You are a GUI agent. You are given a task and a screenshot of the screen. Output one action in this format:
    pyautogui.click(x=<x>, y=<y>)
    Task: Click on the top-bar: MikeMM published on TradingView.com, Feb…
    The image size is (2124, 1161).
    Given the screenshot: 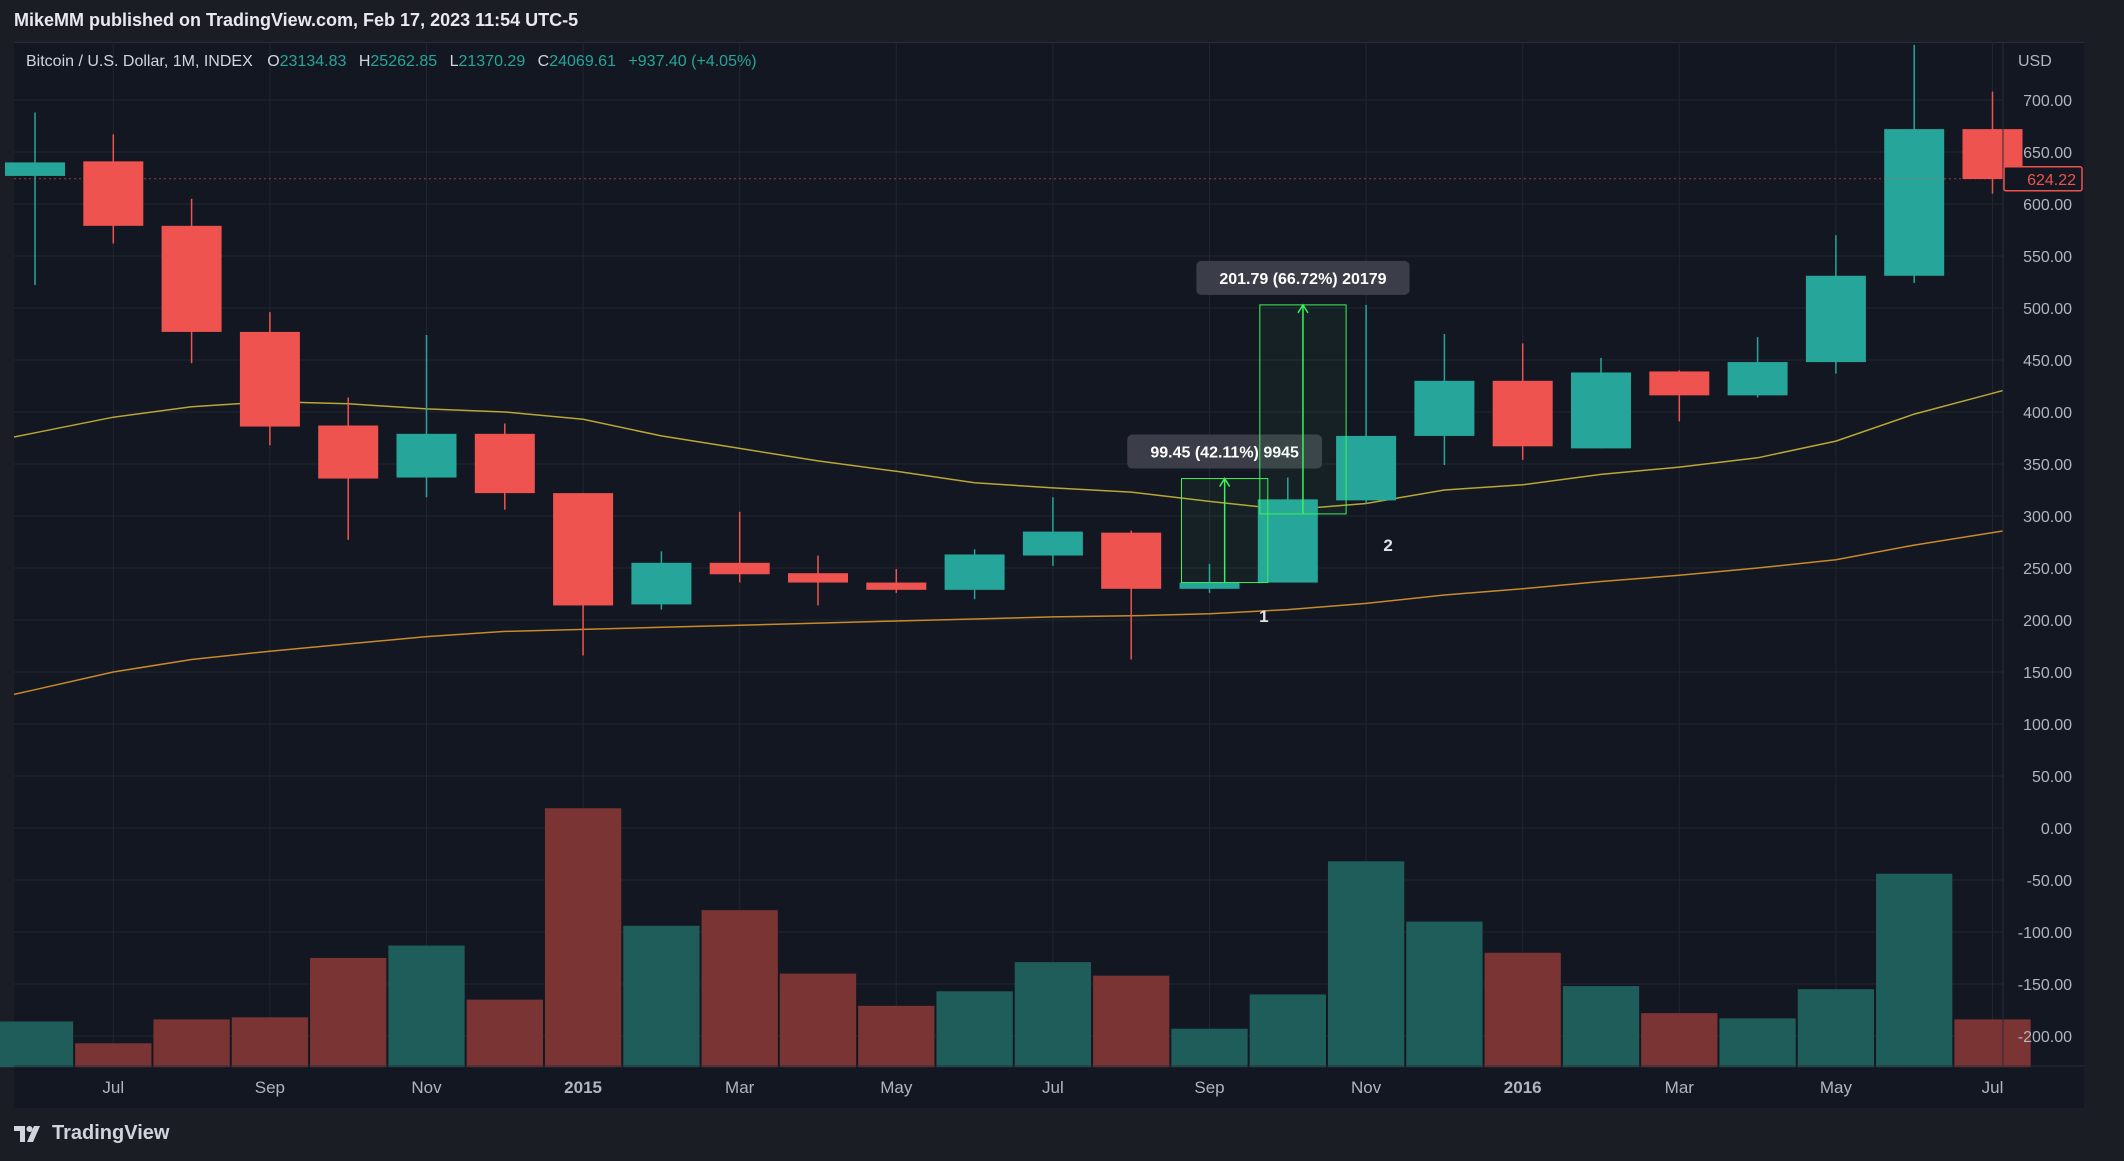 What is the action you would take?
    pyautogui.click(x=1062, y=21)
    